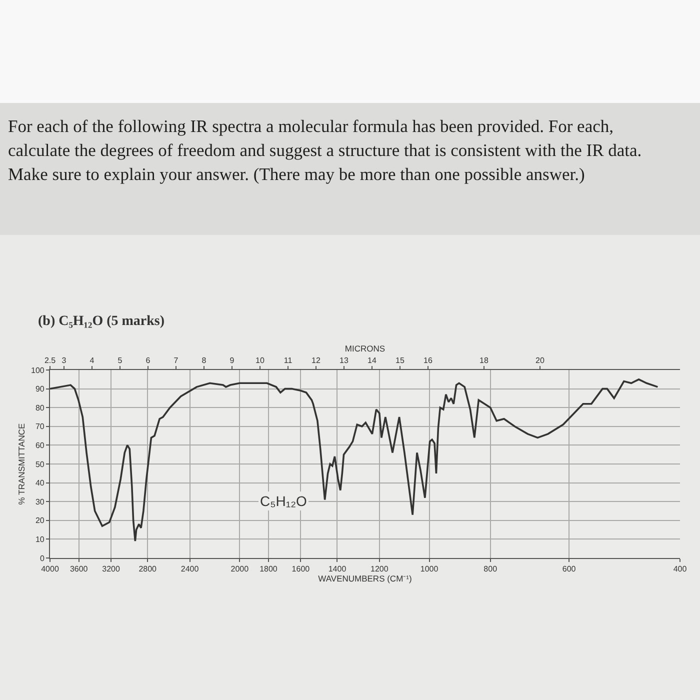  What do you see at coordinates (429, 569) in the screenshot?
I see `x-tick-label: 1000` at bounding box center [429, 569].